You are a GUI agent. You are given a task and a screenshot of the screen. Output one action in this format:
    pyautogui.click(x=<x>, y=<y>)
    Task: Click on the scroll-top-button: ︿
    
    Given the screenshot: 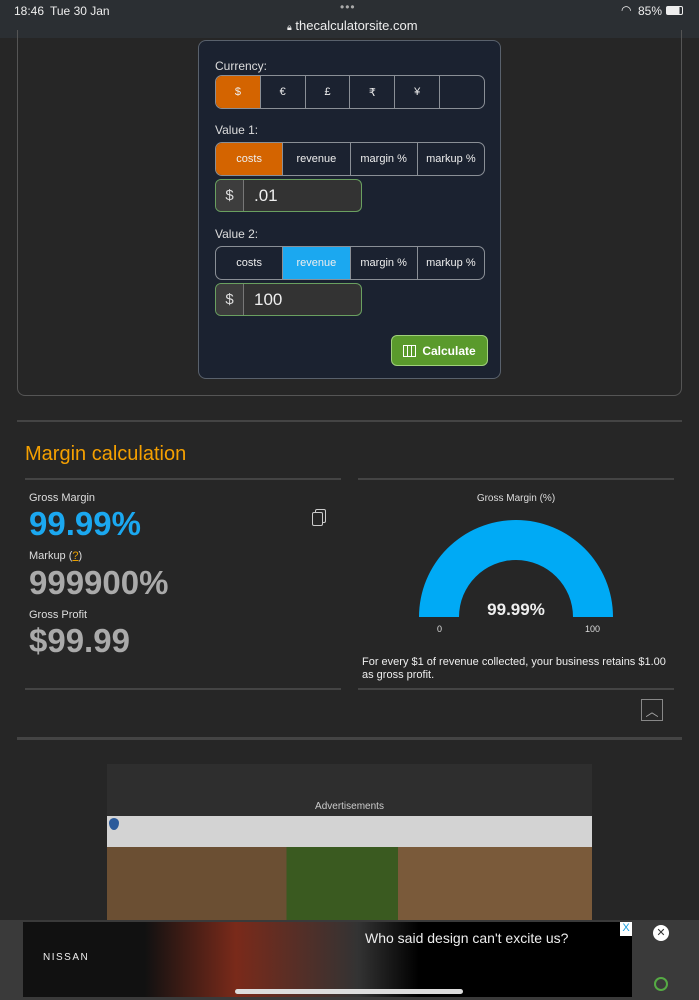 What is the action you would take?
    pyautogui.click(x=652, y=710)
    